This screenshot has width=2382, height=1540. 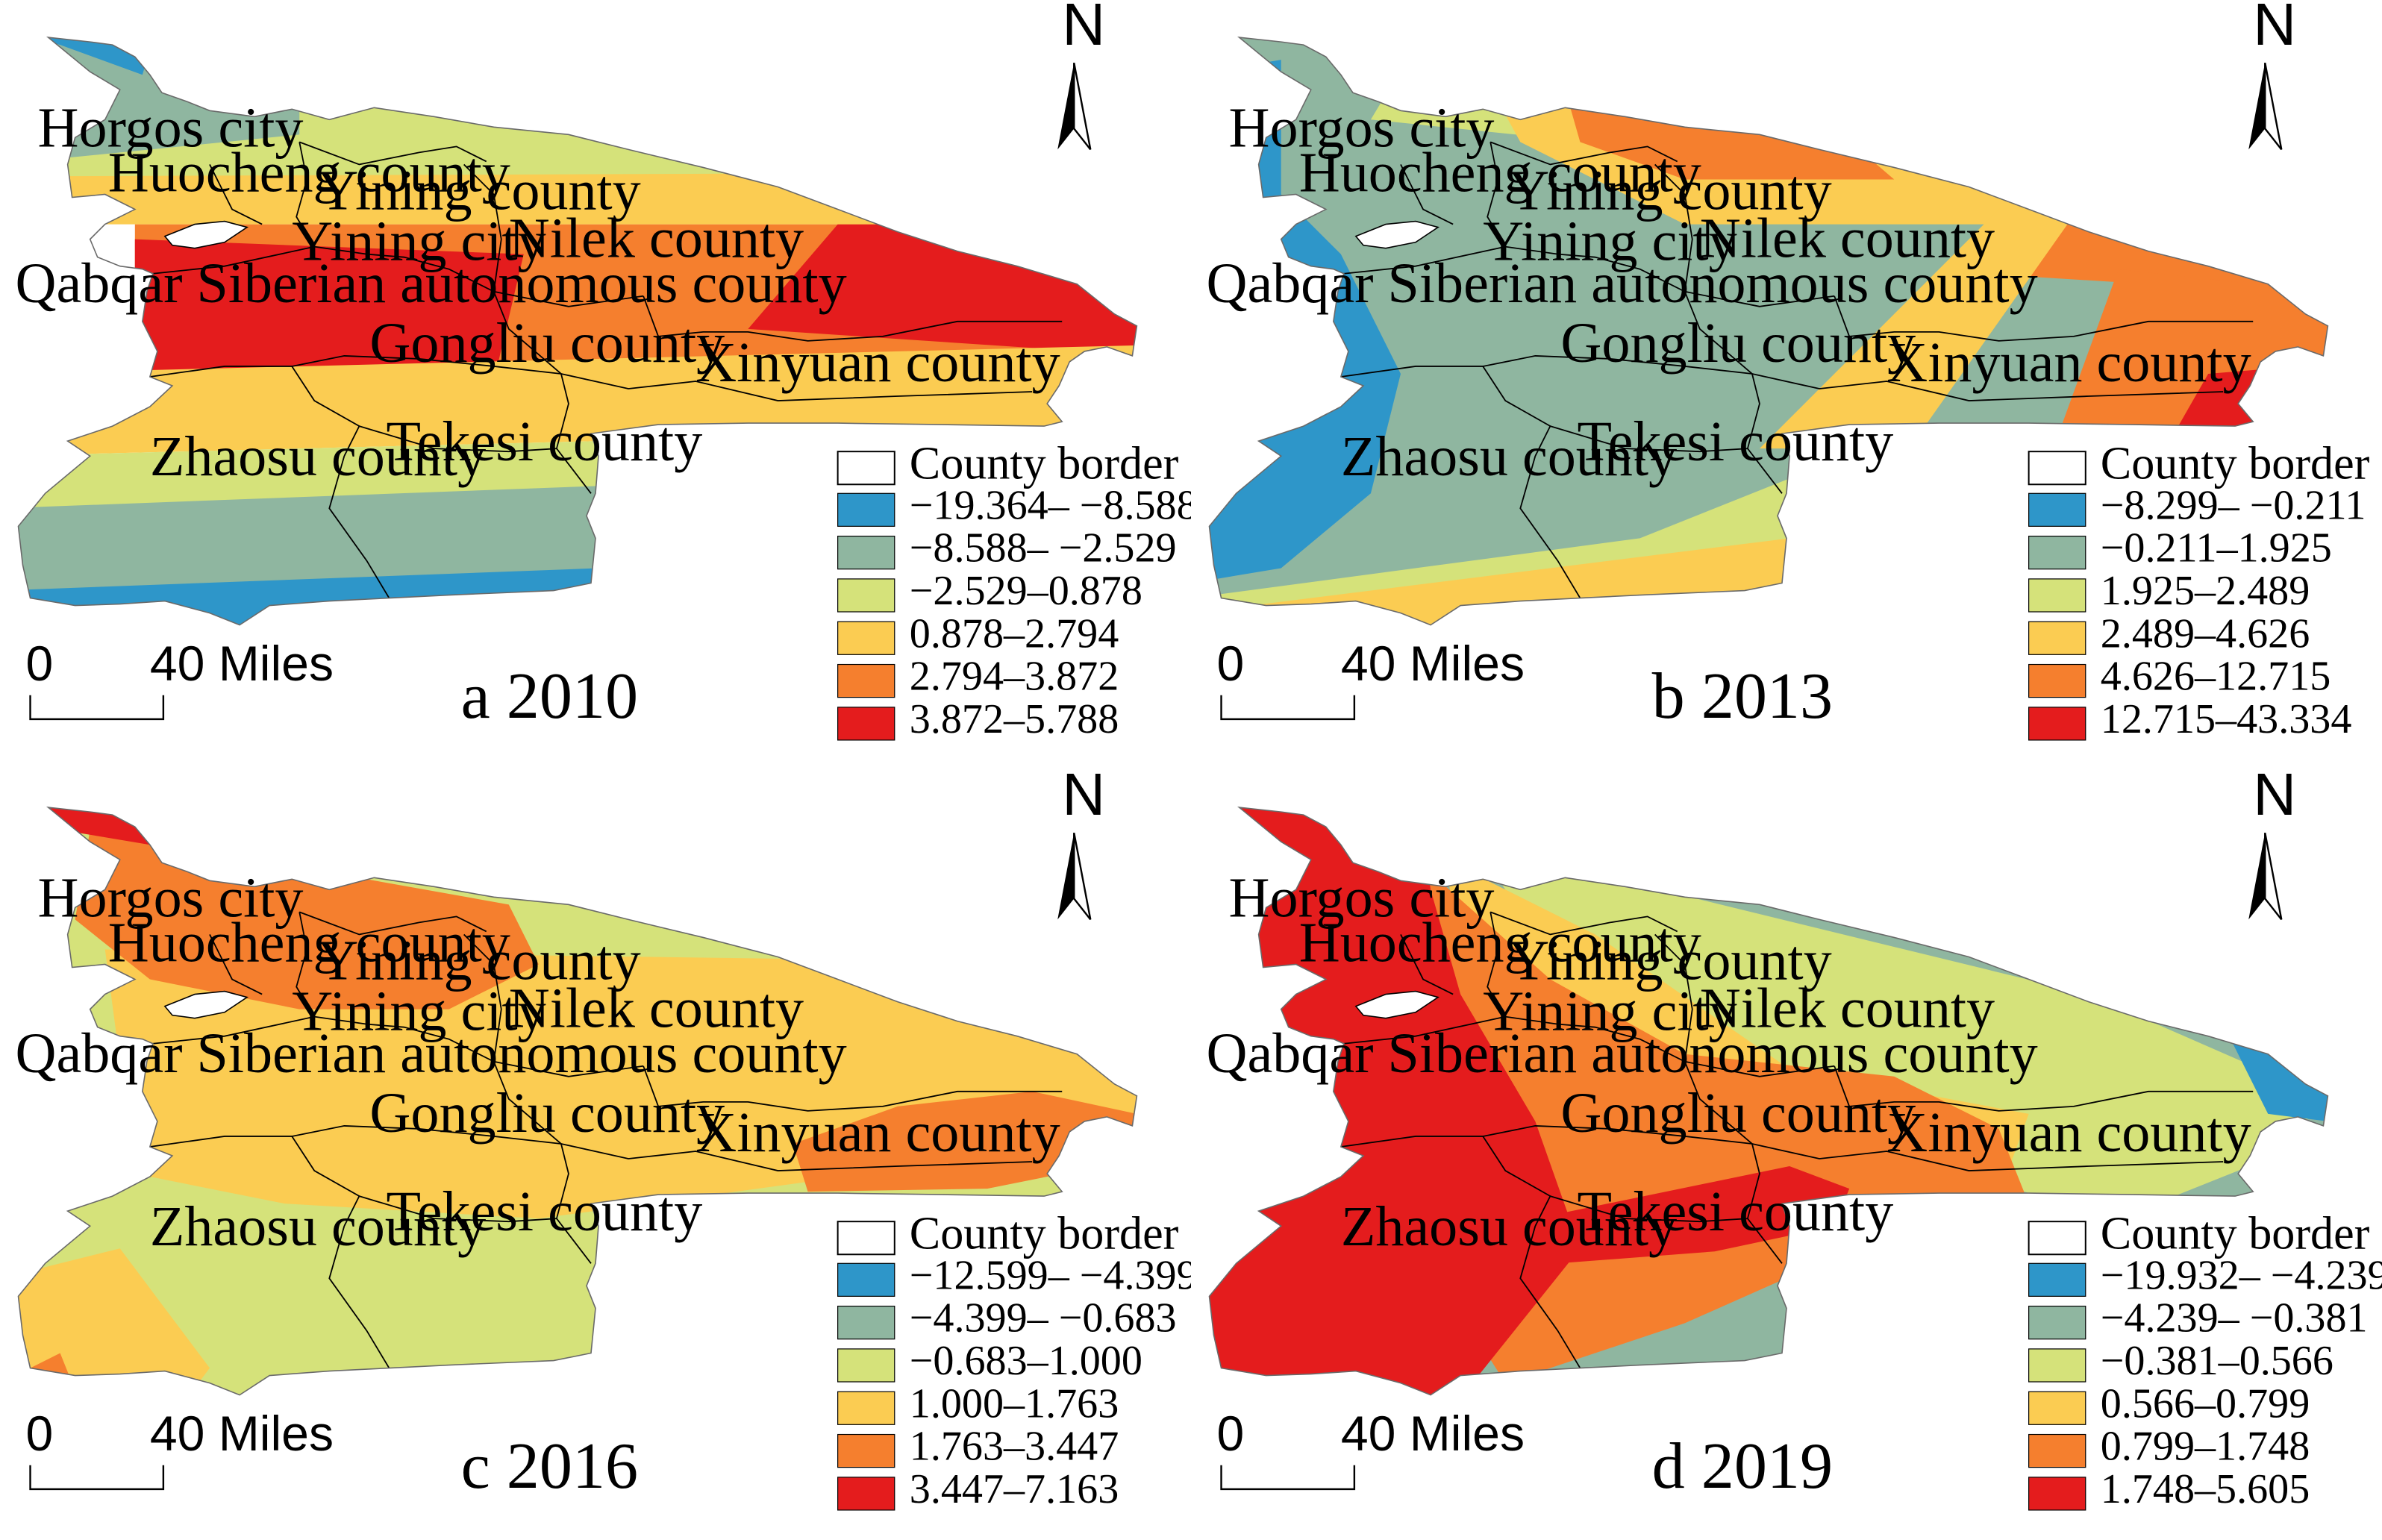 What do you see at coordinates (2272, 845) in the screenshot?
I see `north-arrow-icon: N` at bounding box center [2272, 845].